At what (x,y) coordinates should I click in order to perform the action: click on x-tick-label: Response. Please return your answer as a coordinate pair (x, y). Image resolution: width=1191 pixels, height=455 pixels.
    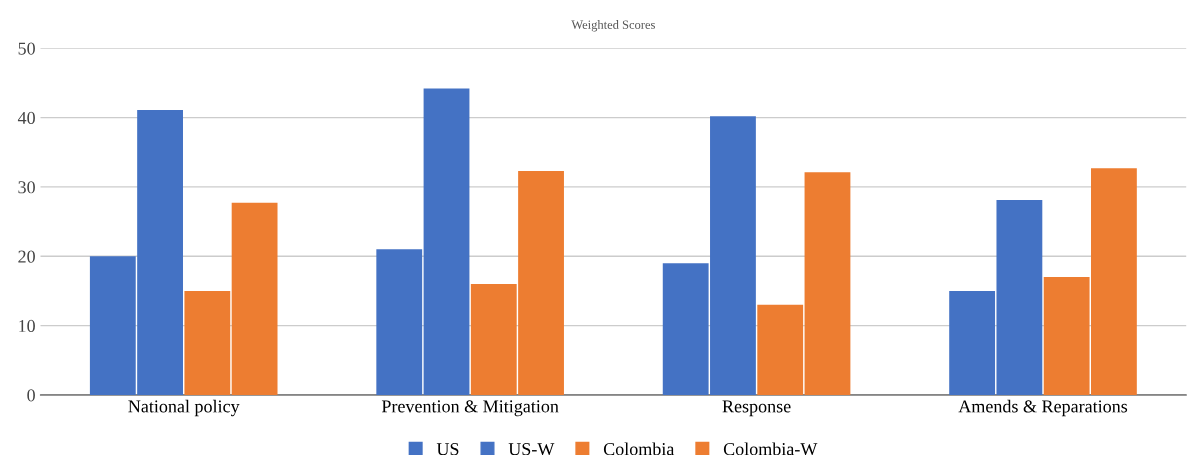
    Looking at the image, I should click on (756, 408).